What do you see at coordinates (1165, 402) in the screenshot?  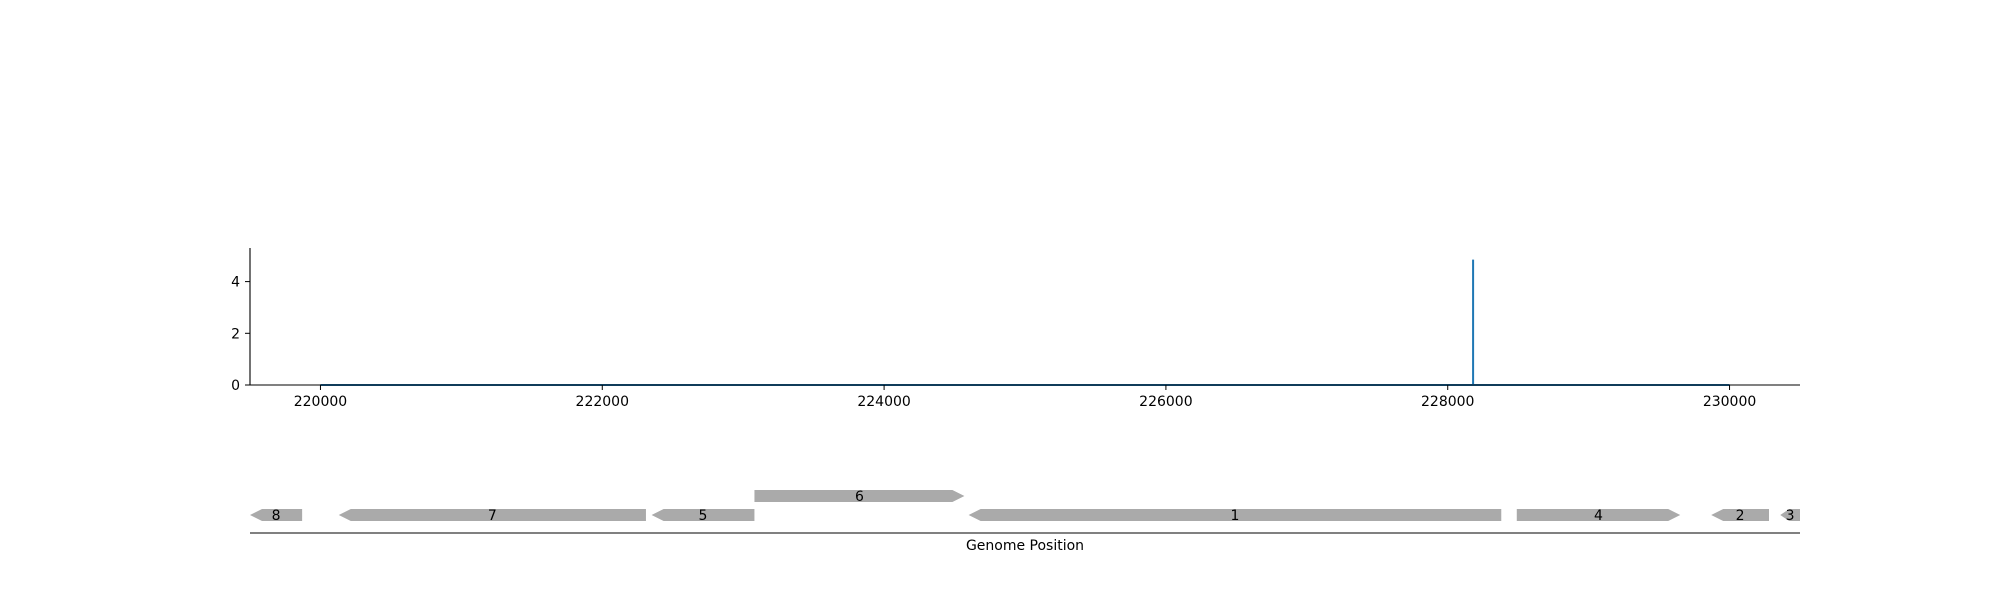 I see `x-tick-label: 226000` at bounding box center [1165, 402].